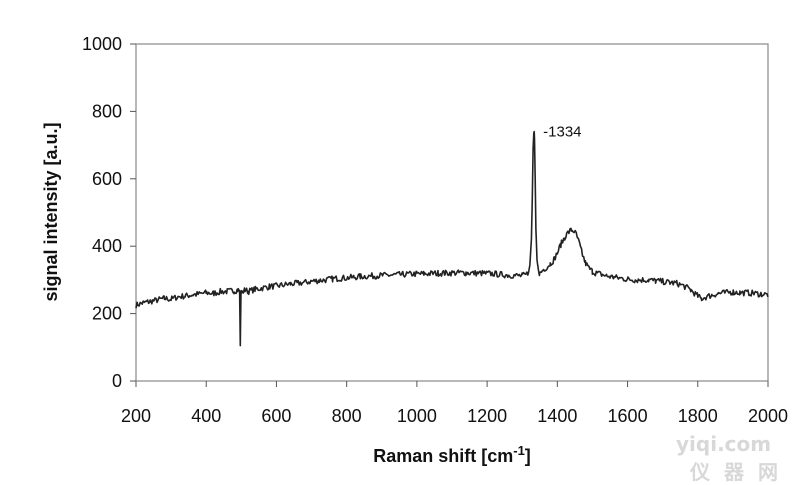 The width and height of the screenshot is (810, 485). I want to click on x-axis: 200 400 600 800 1000 1200 1400 1600 1800 2000, so click(454, 403).